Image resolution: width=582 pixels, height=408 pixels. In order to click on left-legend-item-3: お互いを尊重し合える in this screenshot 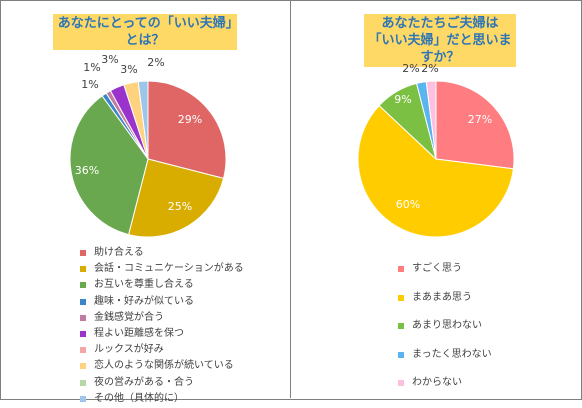, I will do `click(162, 285)`.